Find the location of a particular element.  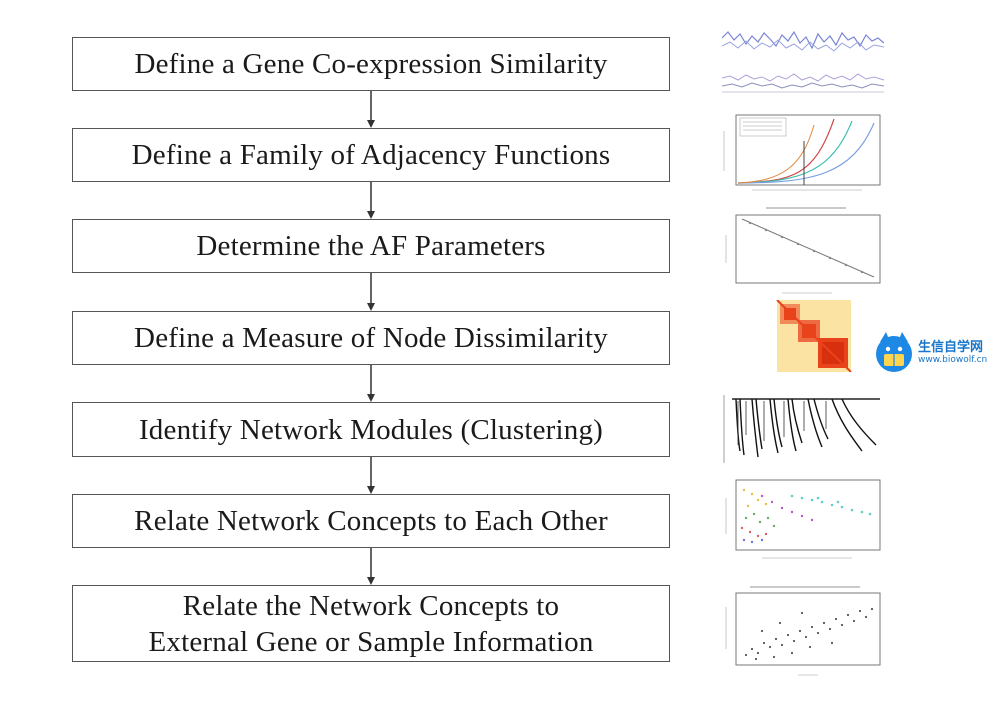

step-label-7a: Relate the Network Concepts to is located at coordinates (371, 605).